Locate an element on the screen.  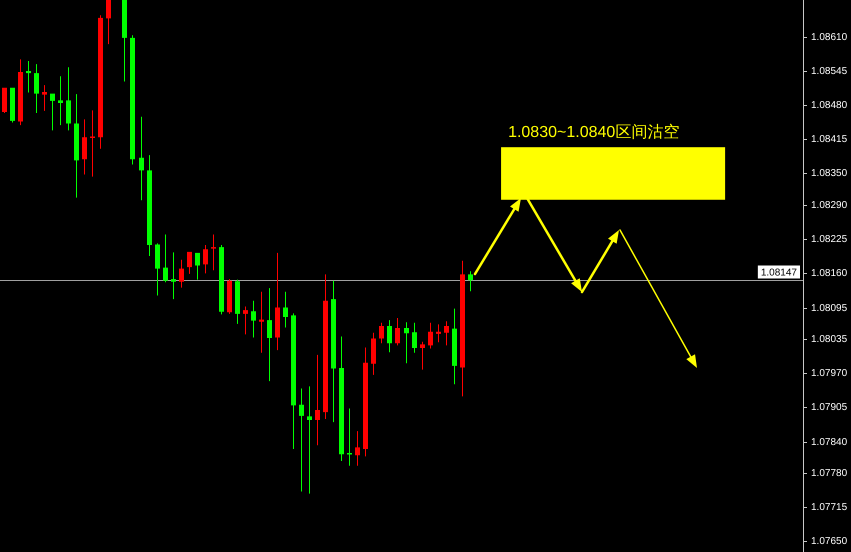
y-tick-label: 1.08035 is located at coordinates (829, 339).